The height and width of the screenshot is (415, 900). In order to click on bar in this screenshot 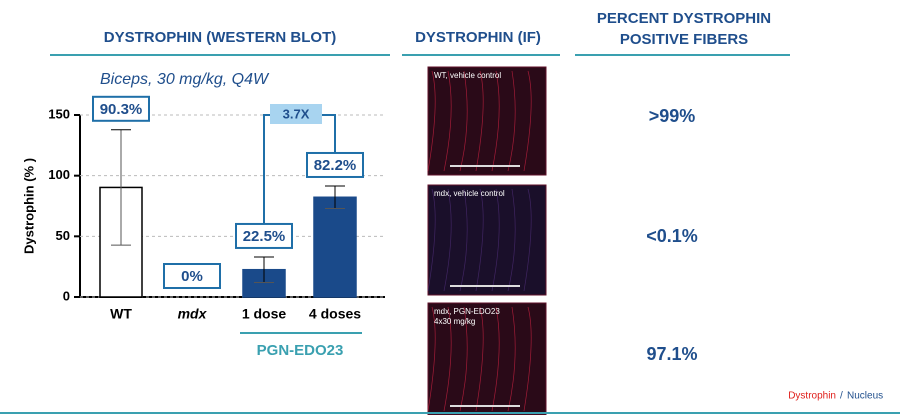, I will do `click(335, 247)`.